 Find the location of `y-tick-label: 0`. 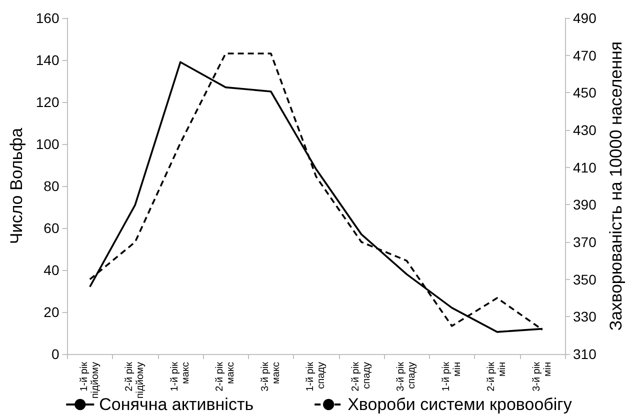

y-tick-label: 0 is located at coordinates (55, 354).